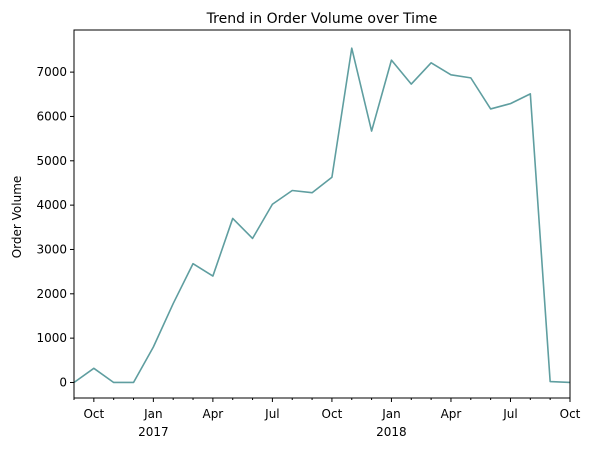 The width and height of the screenshot is (592, 471). What do you see at coordinates (51, 72) in the screenshot?
I see `y-tick-label: 7000` at bounding box center [51, 72].